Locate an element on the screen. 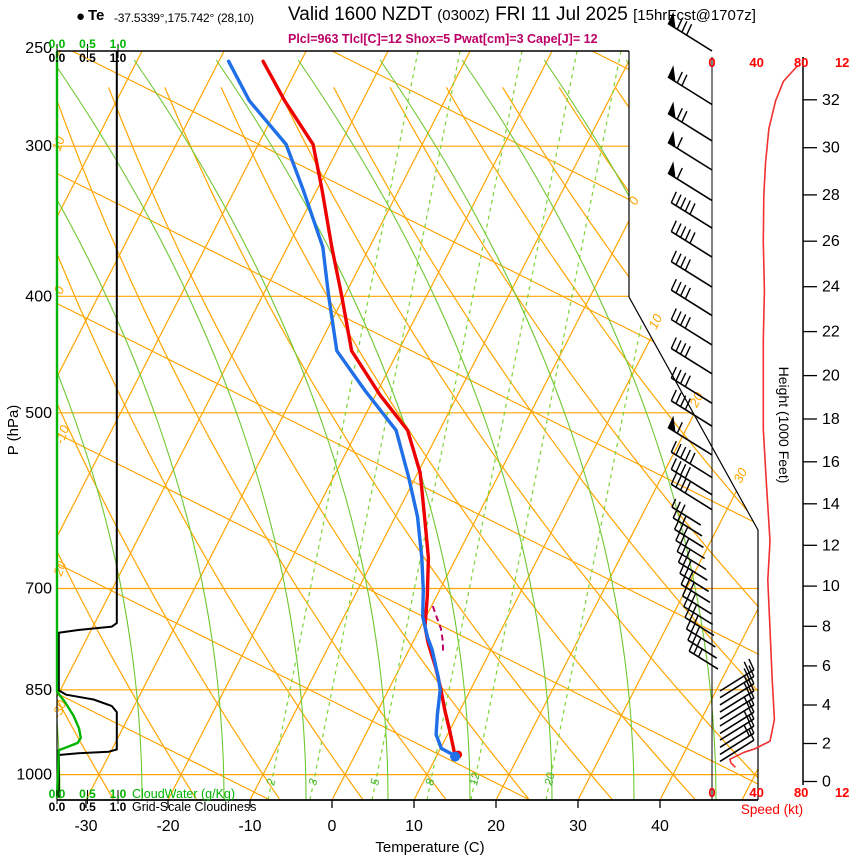 This screenshot has height=860, width=850. svg-text: 1000 is located at coordinates (34, 775).